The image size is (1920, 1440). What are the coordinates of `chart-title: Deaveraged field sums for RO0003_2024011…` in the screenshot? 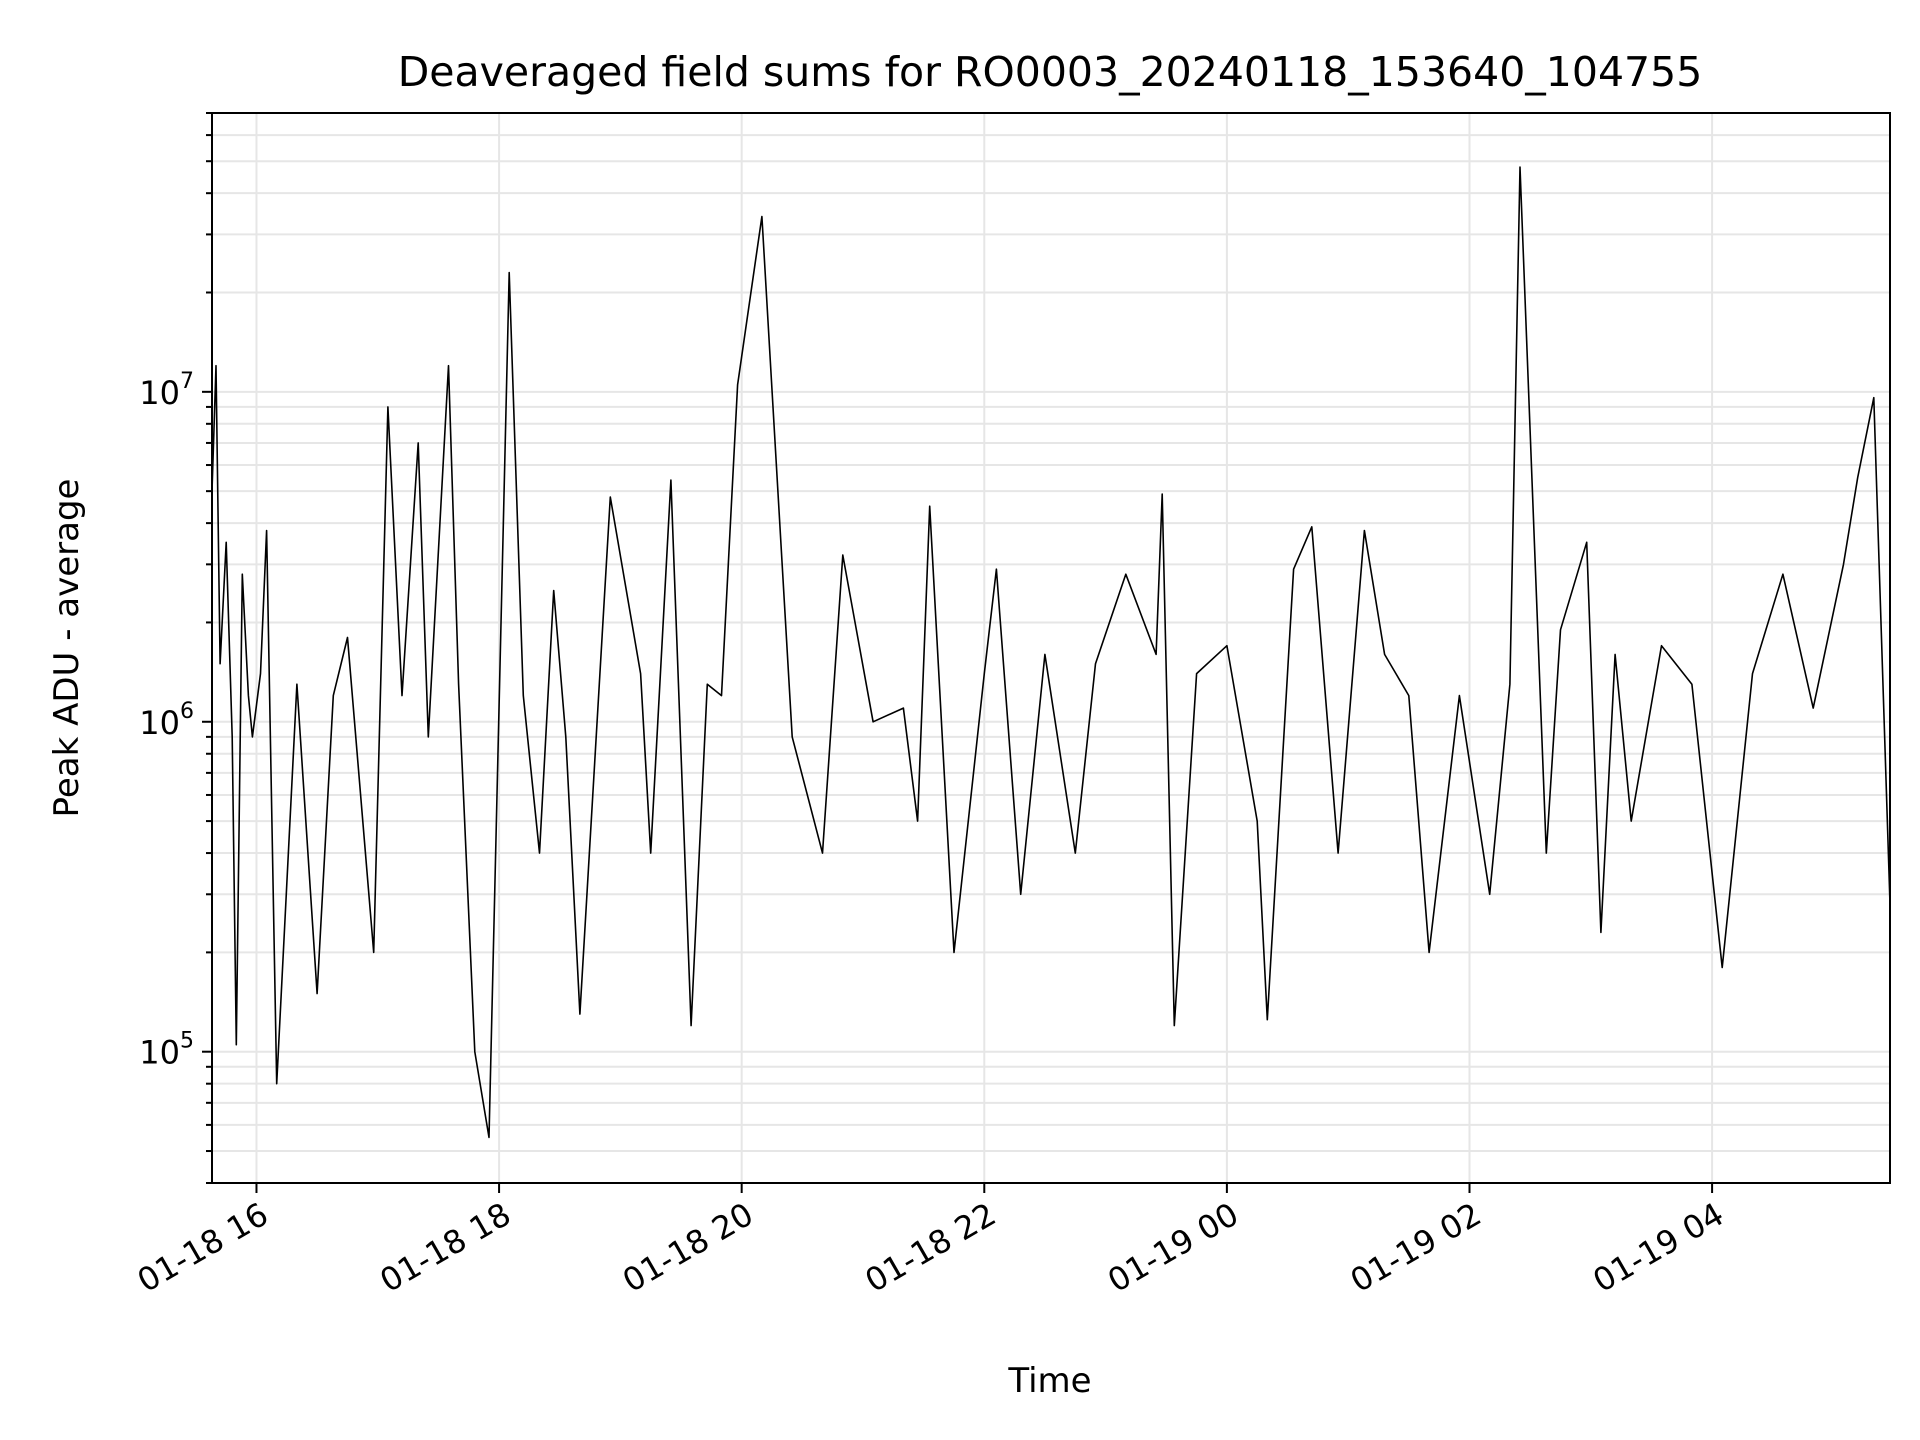 It's located at (1050, 72).